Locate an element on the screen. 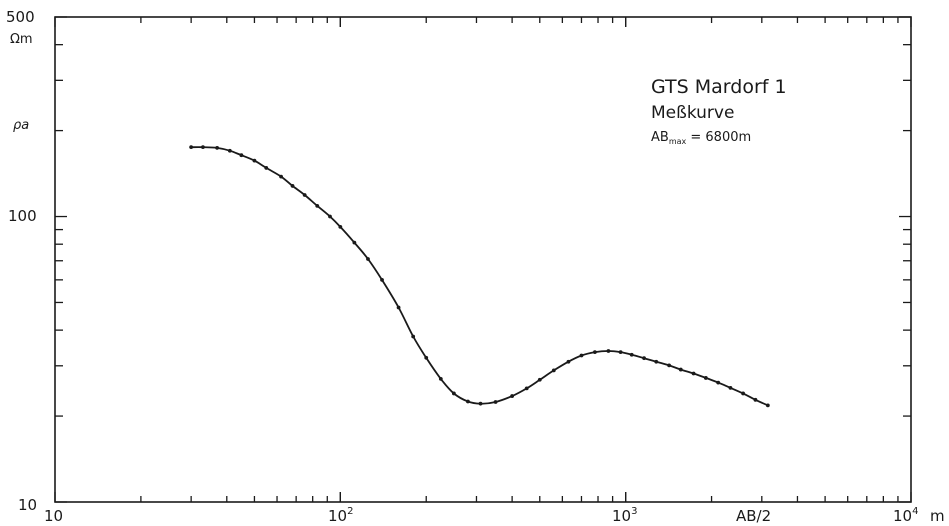 Image resolution: width=949 pixels, height=526 pixels. y-unit-label: Ωm is located at coordinates (21, 39).